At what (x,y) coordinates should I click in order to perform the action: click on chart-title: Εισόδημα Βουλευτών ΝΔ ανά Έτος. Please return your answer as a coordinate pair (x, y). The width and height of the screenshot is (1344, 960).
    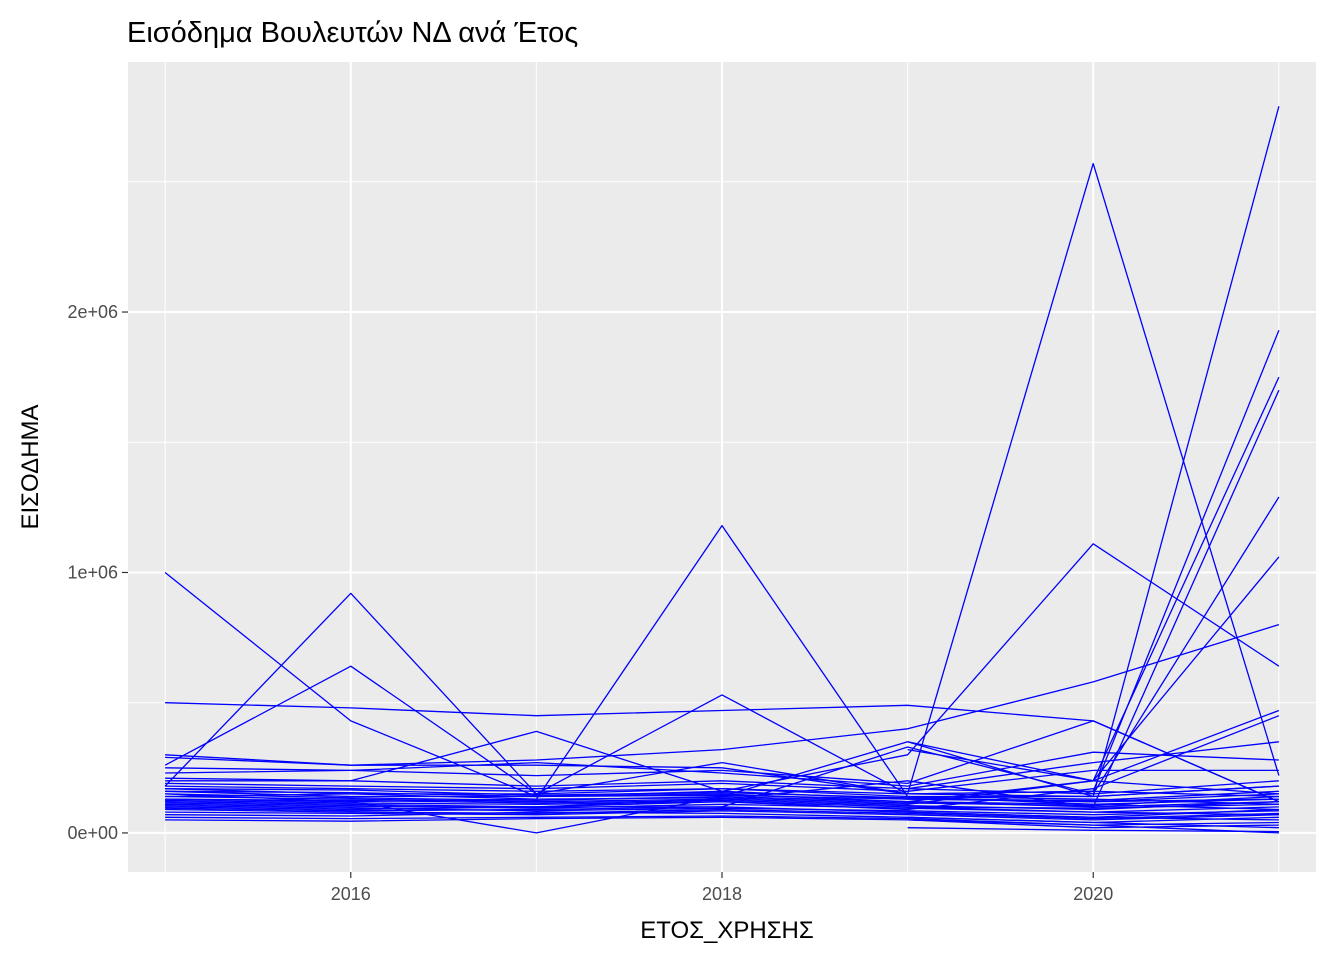
    Looking at the image, I should click on (352, 33).